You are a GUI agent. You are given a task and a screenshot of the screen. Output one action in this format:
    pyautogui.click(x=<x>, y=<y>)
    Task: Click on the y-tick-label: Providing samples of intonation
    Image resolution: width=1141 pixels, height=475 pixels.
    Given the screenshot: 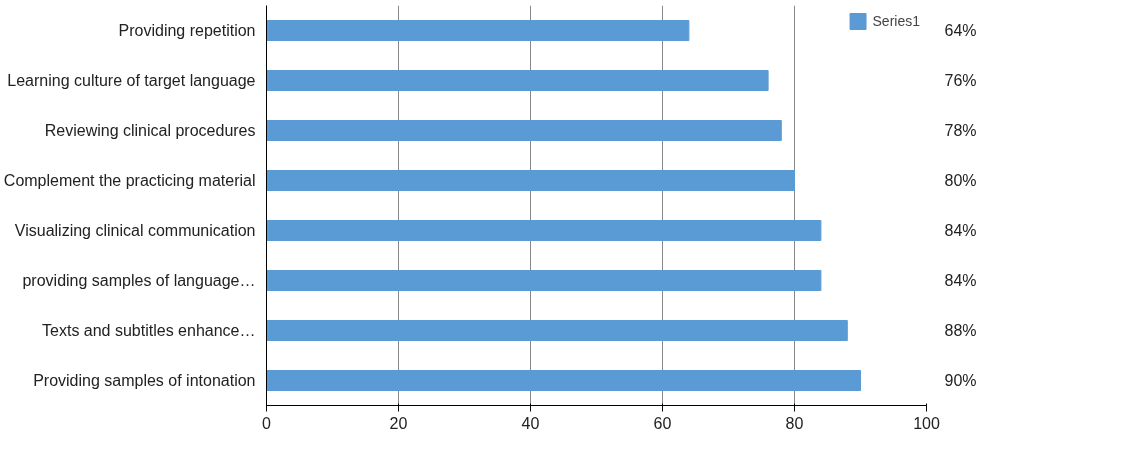 What is the action you would take?
    pyautogui.click(x=144, y=380)
    